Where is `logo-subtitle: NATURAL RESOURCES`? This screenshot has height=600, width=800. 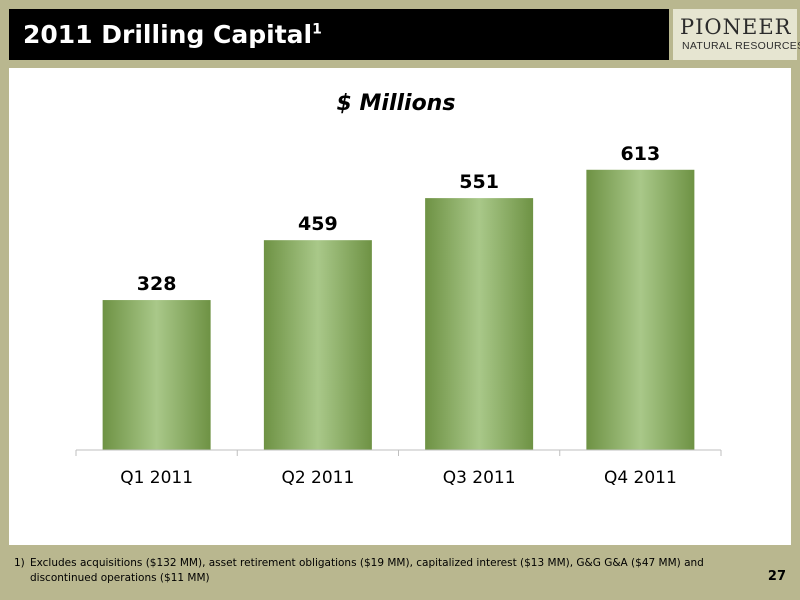
logo-subtitle: NATURAL RESOURCES is located at coordinates (741, 46).